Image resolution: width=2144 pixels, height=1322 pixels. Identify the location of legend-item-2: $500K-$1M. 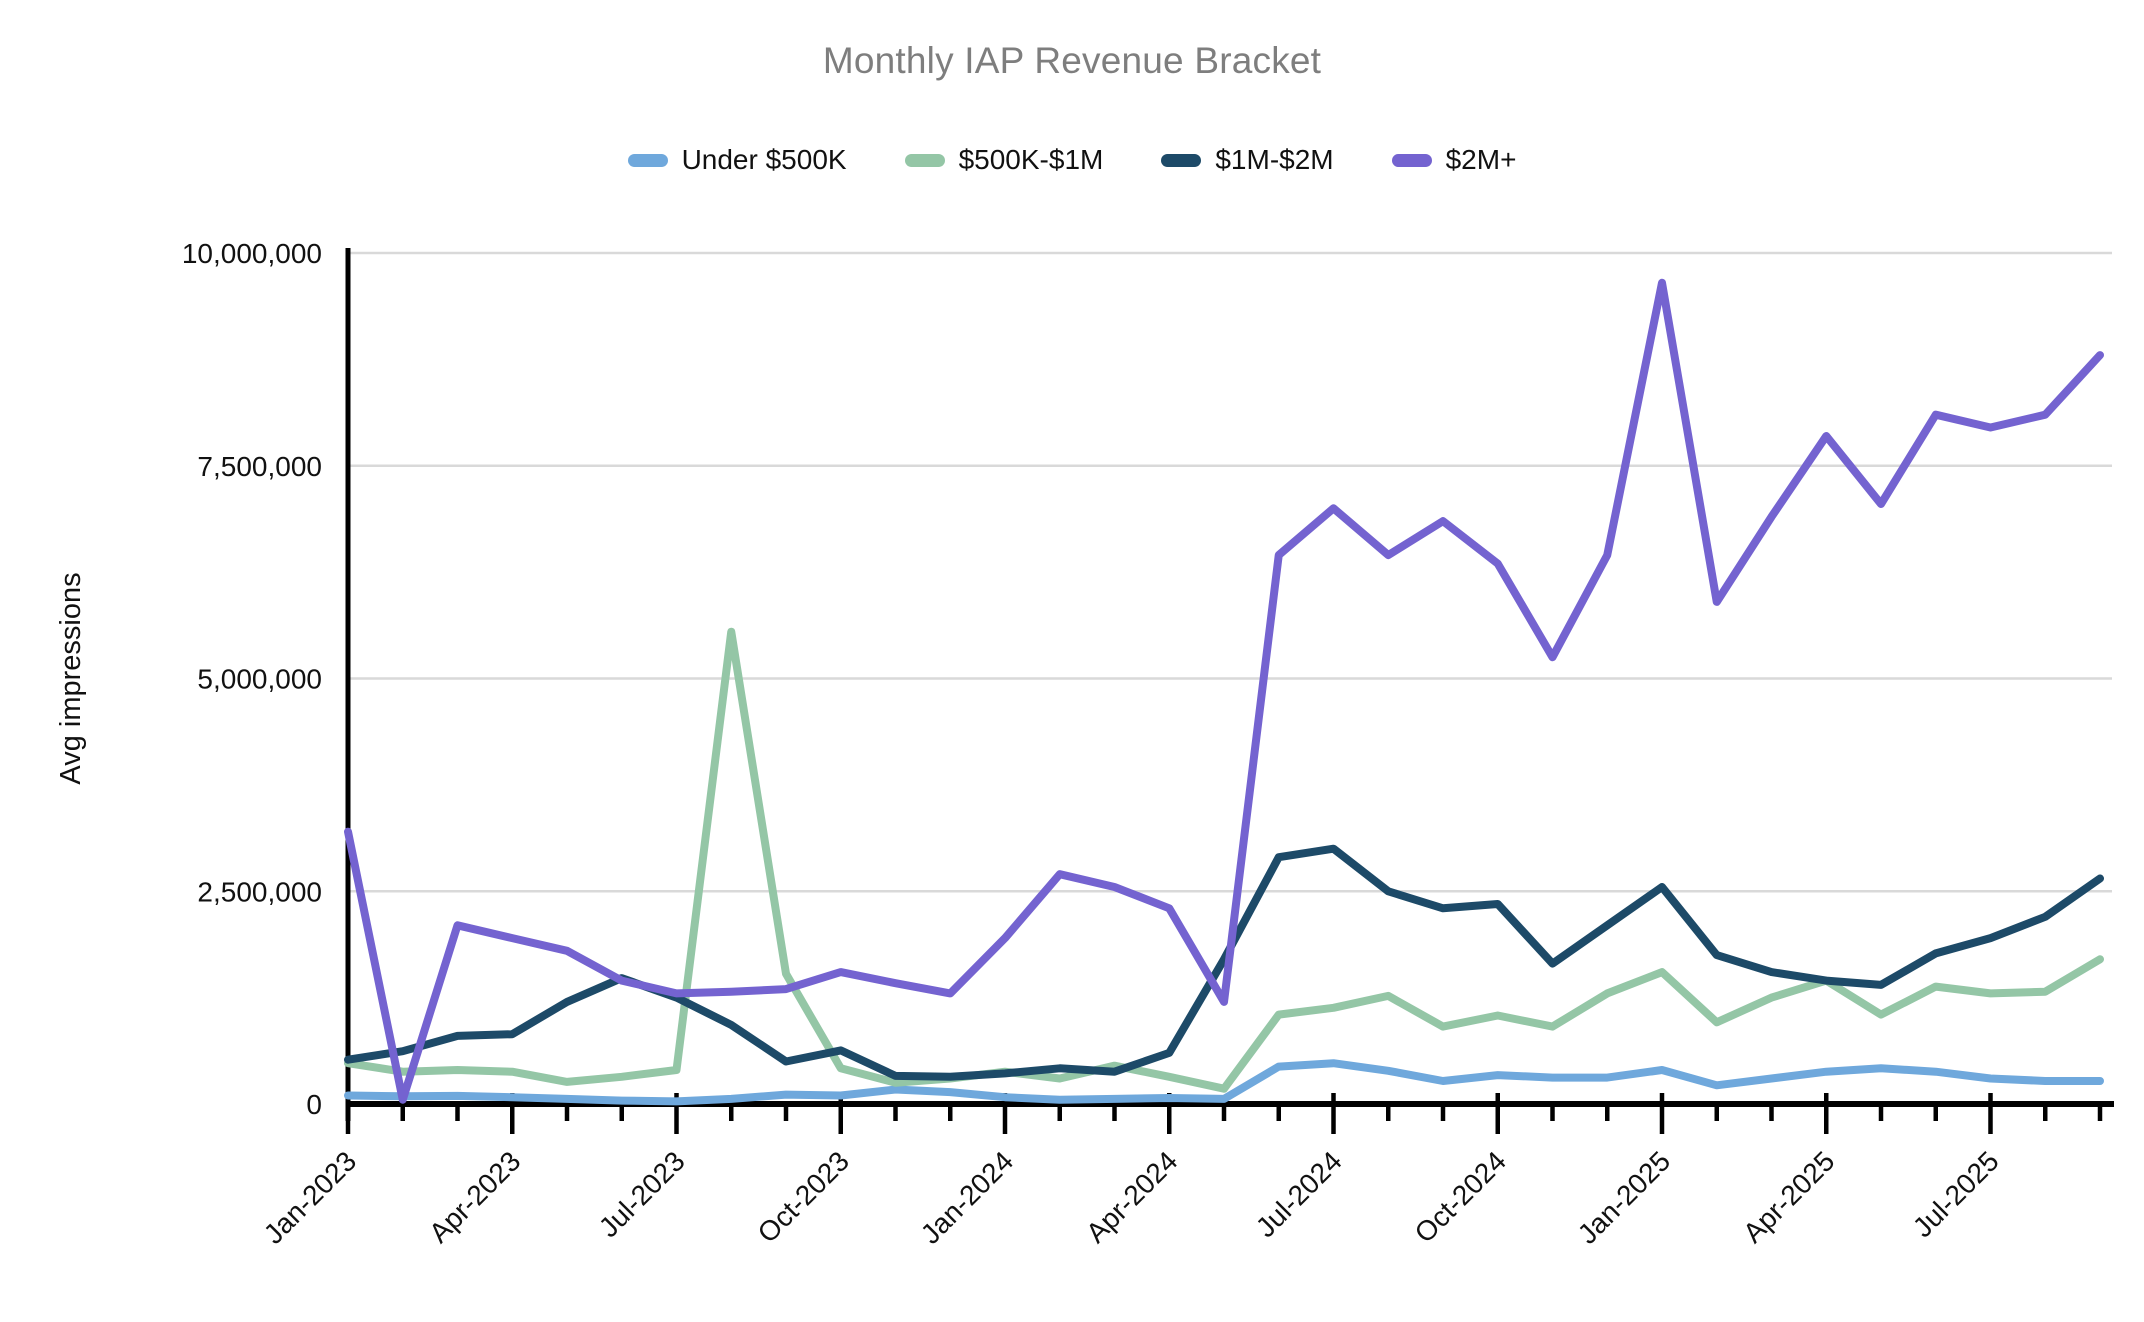
(1004, 160).